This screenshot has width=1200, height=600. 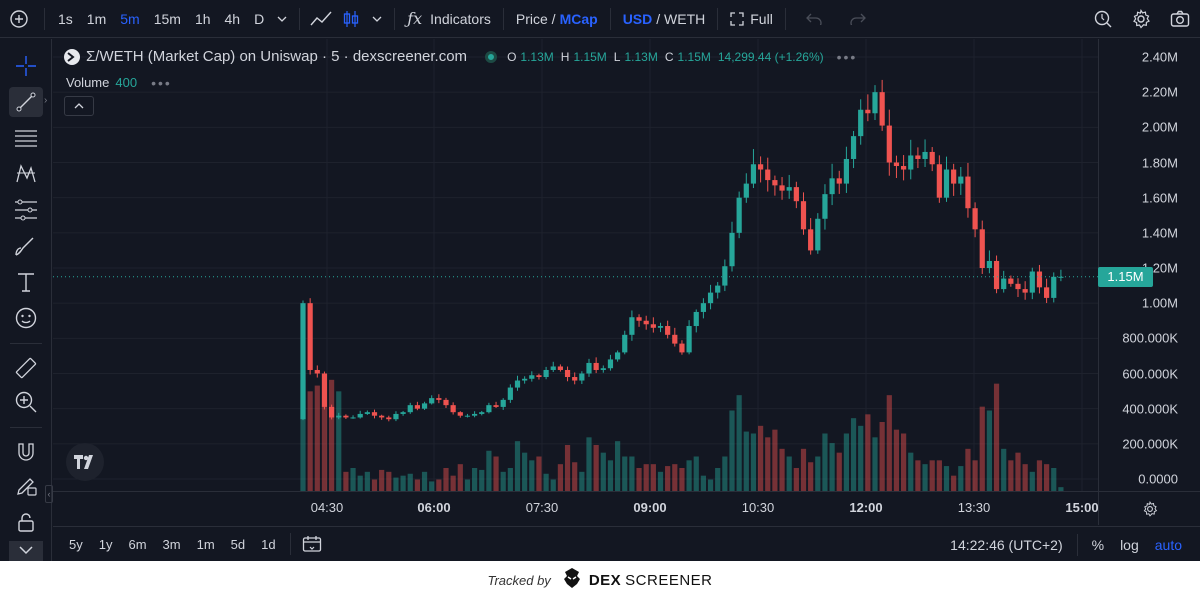 I want to click on time-tick-label: 07:30, so click(x=542, y=507).